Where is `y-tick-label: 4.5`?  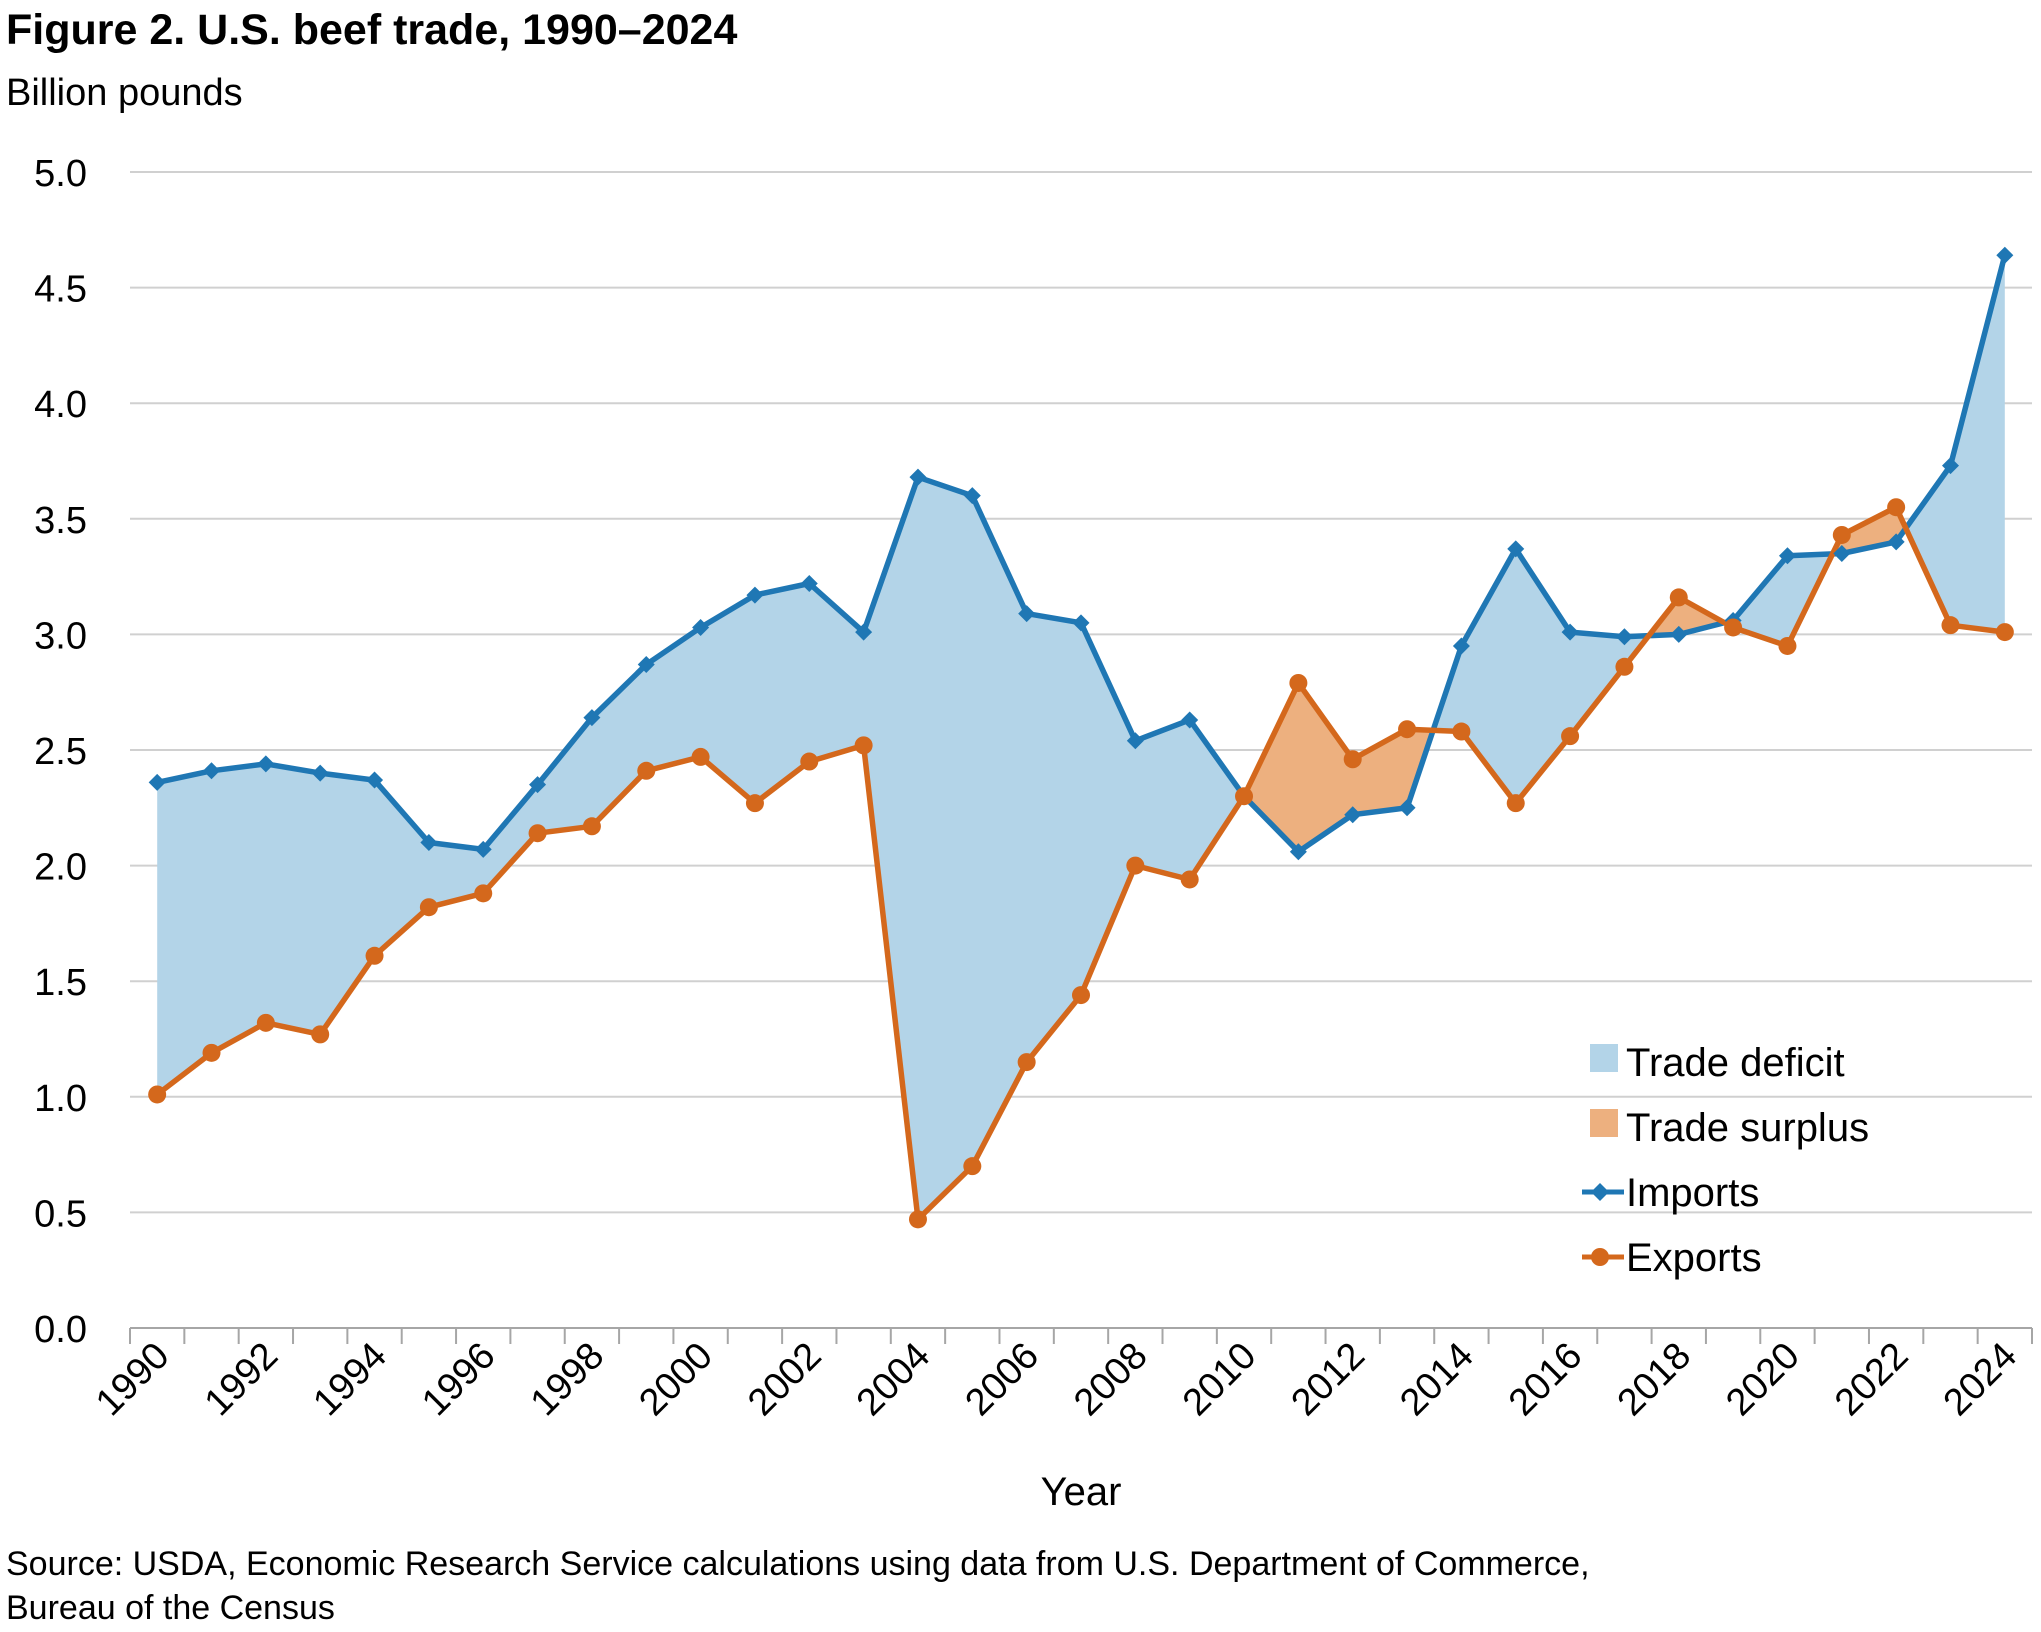 y-tick-label: 4.5 is located at coordinates (60, 290).